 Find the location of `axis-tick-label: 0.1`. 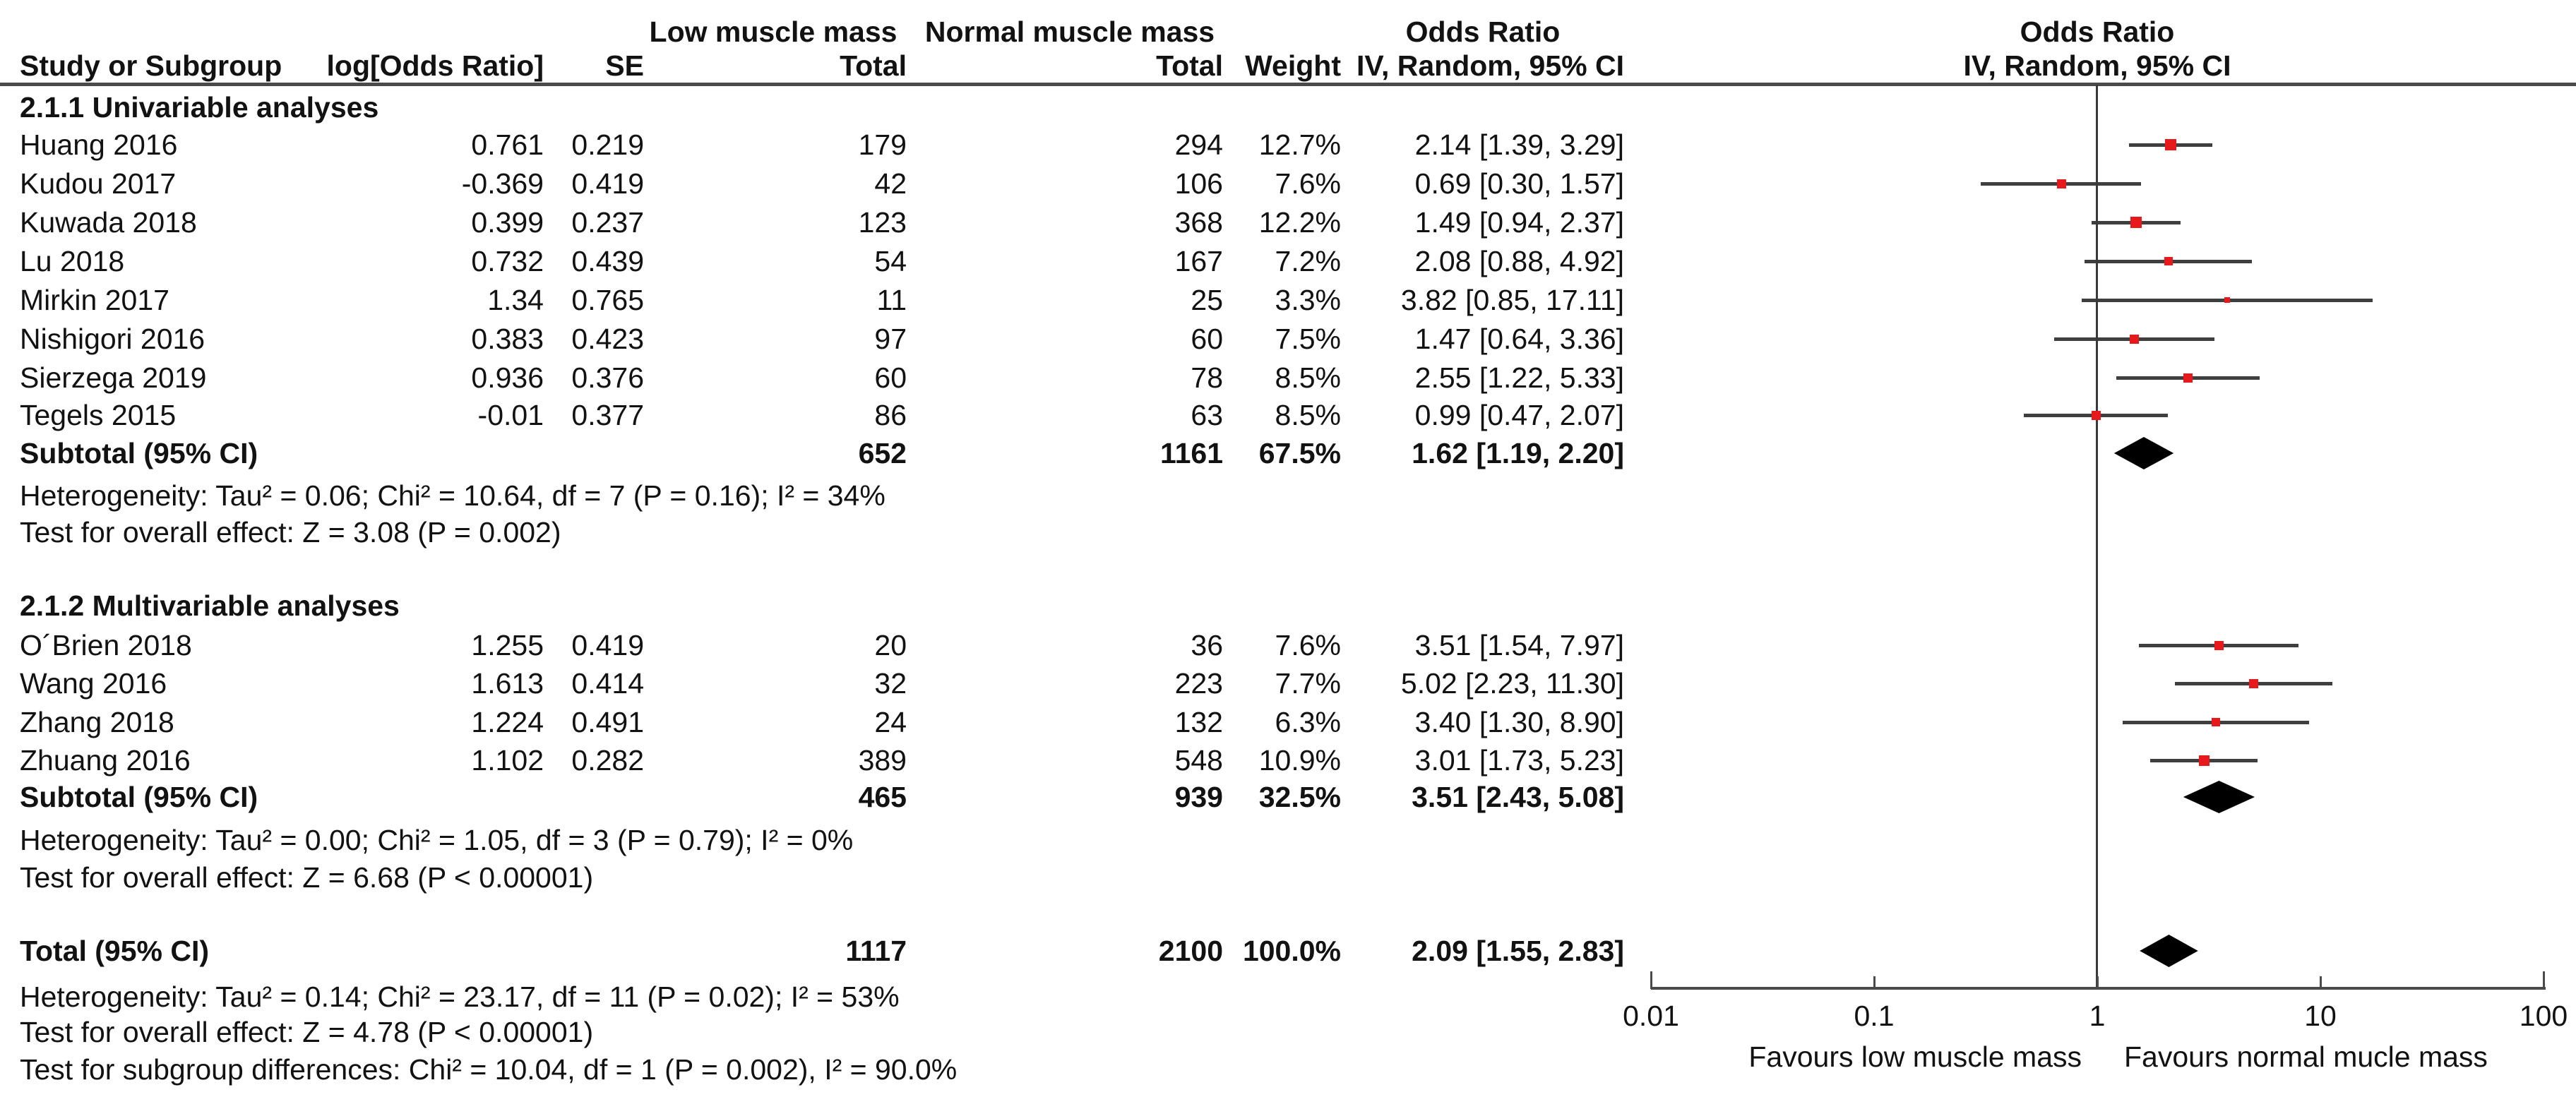

axis-tick-label: 0.1 is located at coordinates (1874, 1016).